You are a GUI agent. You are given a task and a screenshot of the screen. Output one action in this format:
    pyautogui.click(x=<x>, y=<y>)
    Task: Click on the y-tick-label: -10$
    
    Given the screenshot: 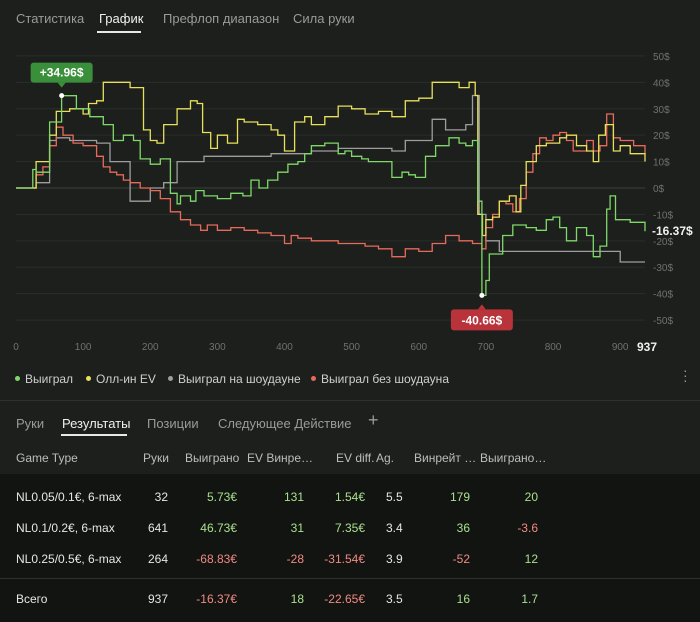 What is the action you would take?
    pyautogui.click(x=663, y=215)
    